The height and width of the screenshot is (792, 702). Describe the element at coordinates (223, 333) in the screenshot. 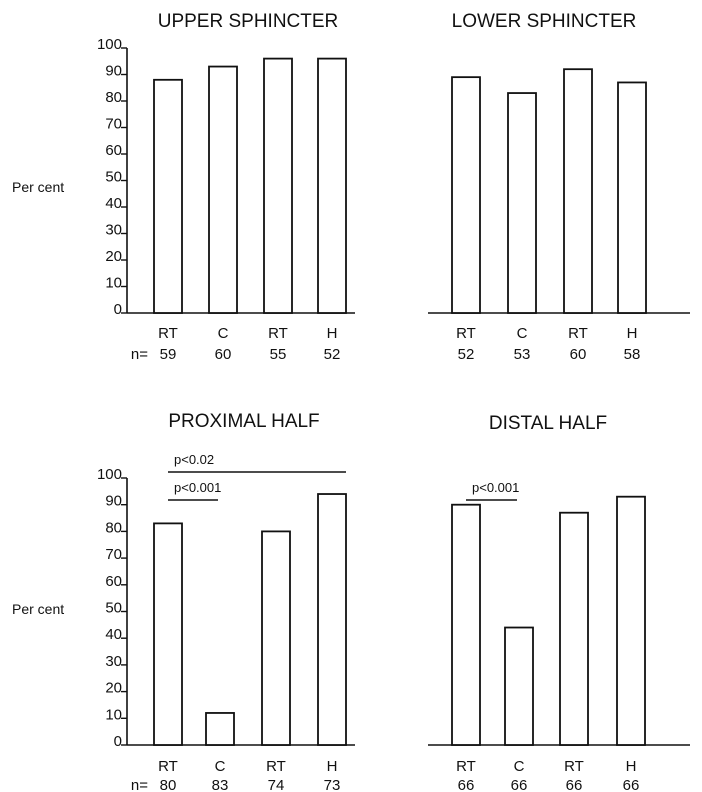

I see `chart-1-category-label: C` at that location.